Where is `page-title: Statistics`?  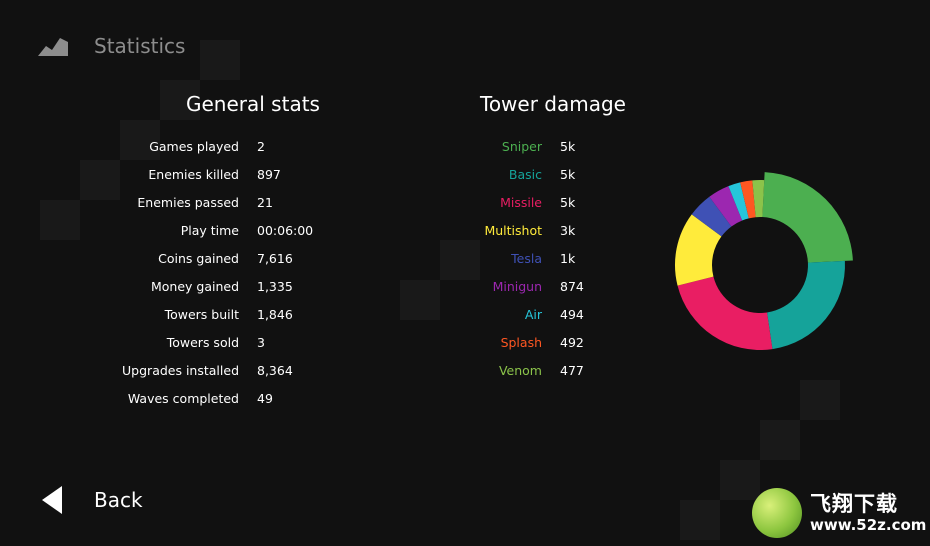
page-title: Statistics is located at coordinates (140, 46).